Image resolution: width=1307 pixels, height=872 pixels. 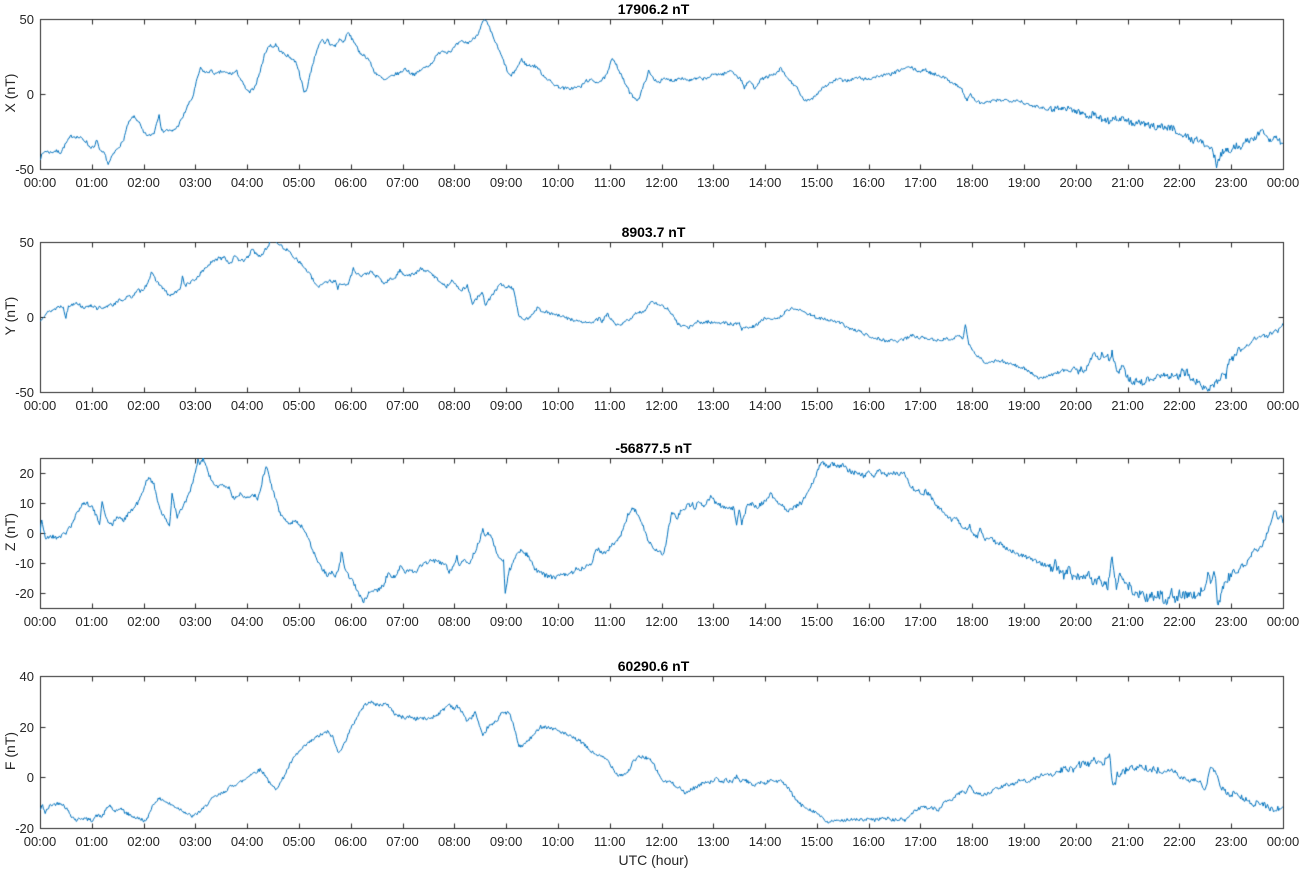 I want to click on x-axis-label: UTC (hour), so click(x=653, y=860).